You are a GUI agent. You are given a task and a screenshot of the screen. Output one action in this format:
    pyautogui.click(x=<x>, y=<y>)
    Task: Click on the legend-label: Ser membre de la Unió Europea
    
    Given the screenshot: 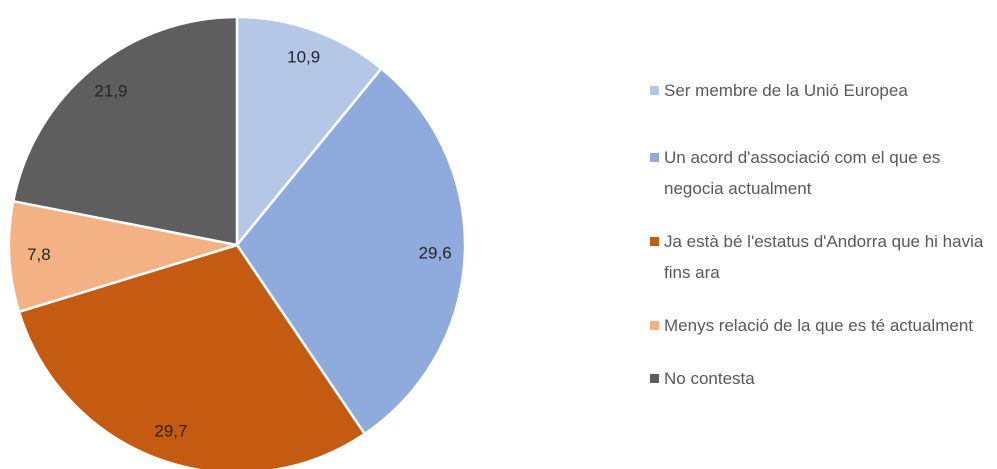 What is the action you would take?
    pyautogui.click(x=786, y=90)
    